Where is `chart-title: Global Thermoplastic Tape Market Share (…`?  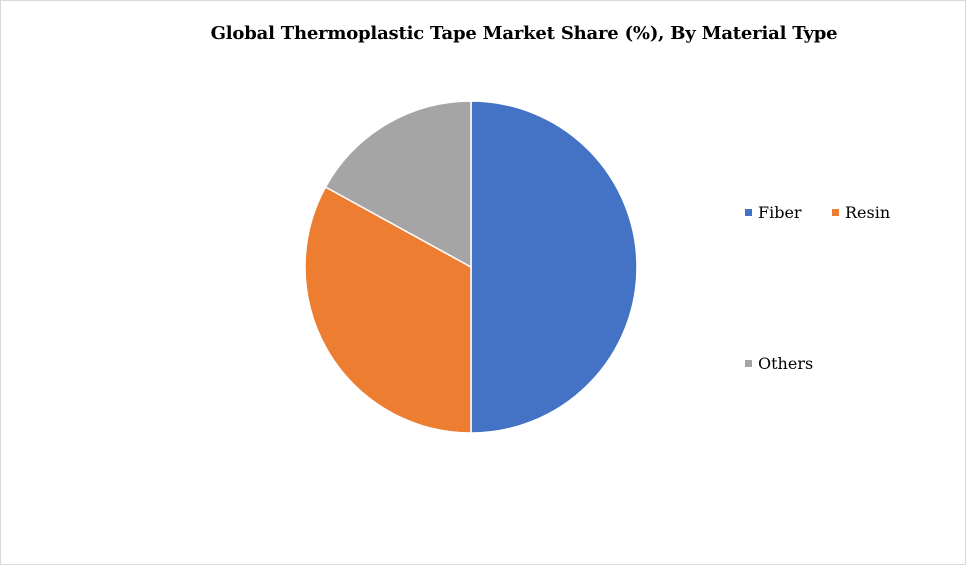
chart-title: Global Thermoplastic Tape Market Share (… is located at coordinates (524, 33).